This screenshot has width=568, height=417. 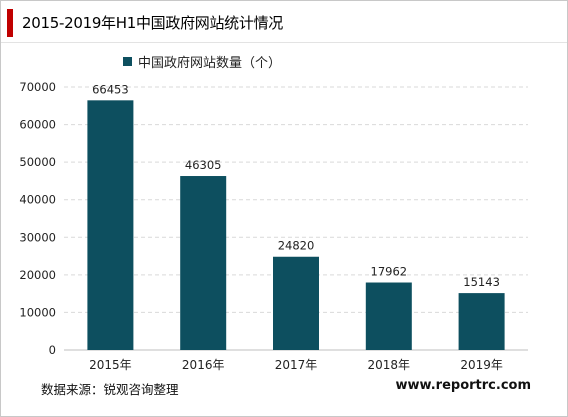 I want to click on x-tick-label: 2016年, so click(x=203, y=365).